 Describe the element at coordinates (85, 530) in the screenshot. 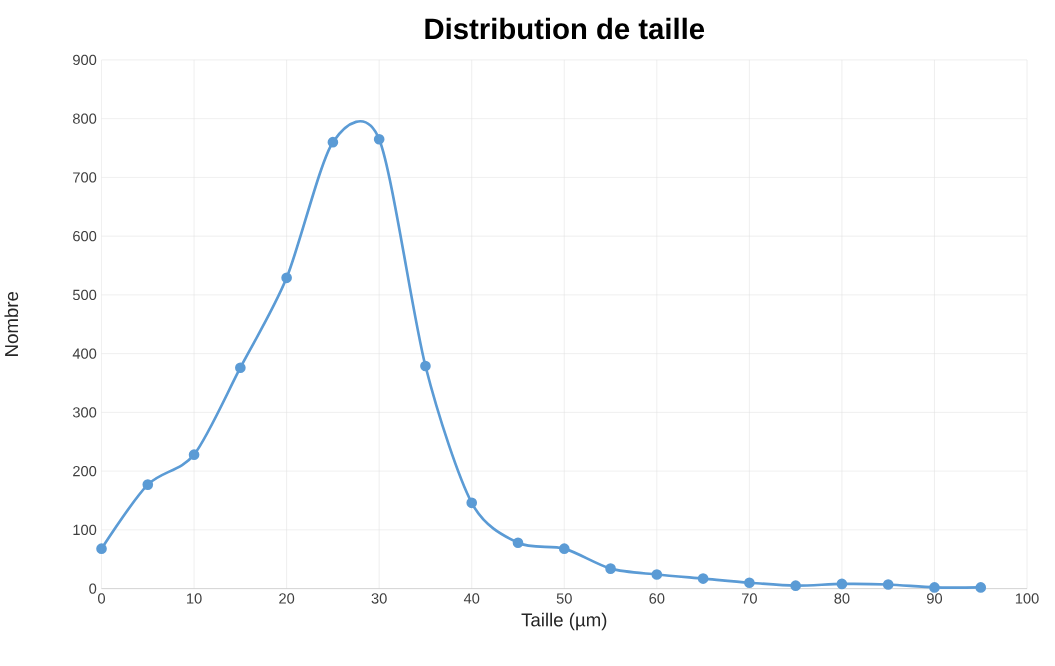

I see `y-tick-label: 100` at that location.